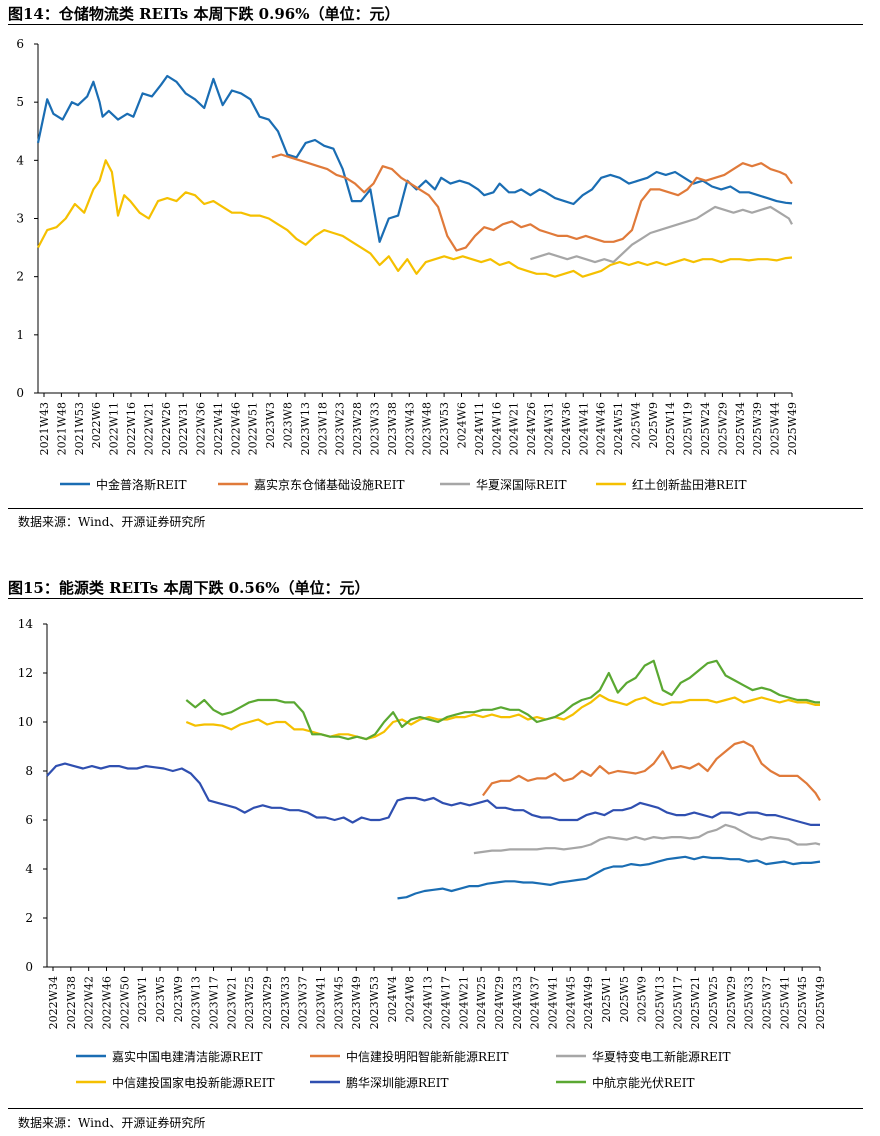 Image resolution: width=880 pixels, height=1136 pixels. Describe the element at coordinates (677, 1002) in the screenshot. I see `x-tick-label: 2025W17` at that location.